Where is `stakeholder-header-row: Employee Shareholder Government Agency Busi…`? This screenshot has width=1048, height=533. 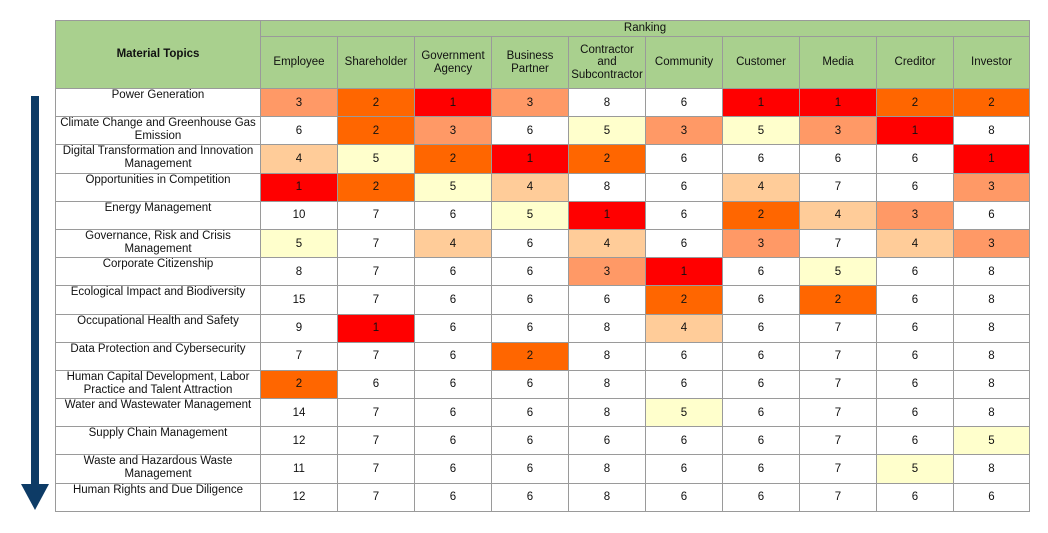
stakeholder-header-row: Employee Shareholder Government Agency Busi… is located at coordinates (543, 62).